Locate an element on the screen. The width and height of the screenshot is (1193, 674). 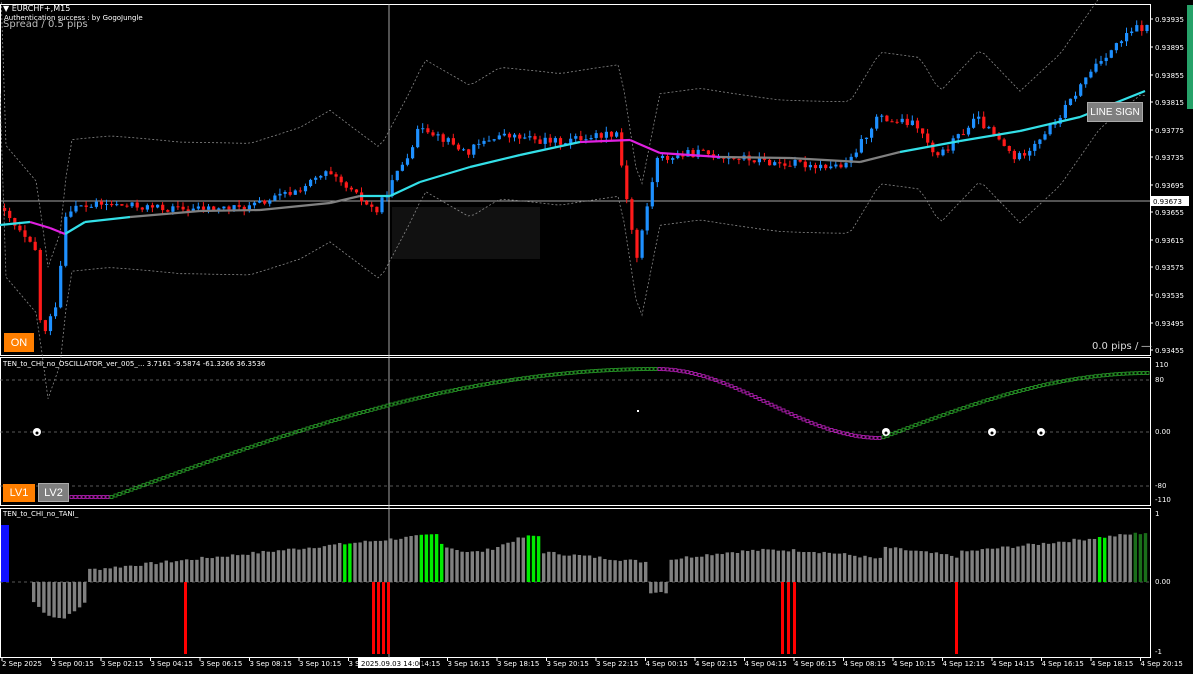
histogram-signal-red is located at coordinates (373, 618).